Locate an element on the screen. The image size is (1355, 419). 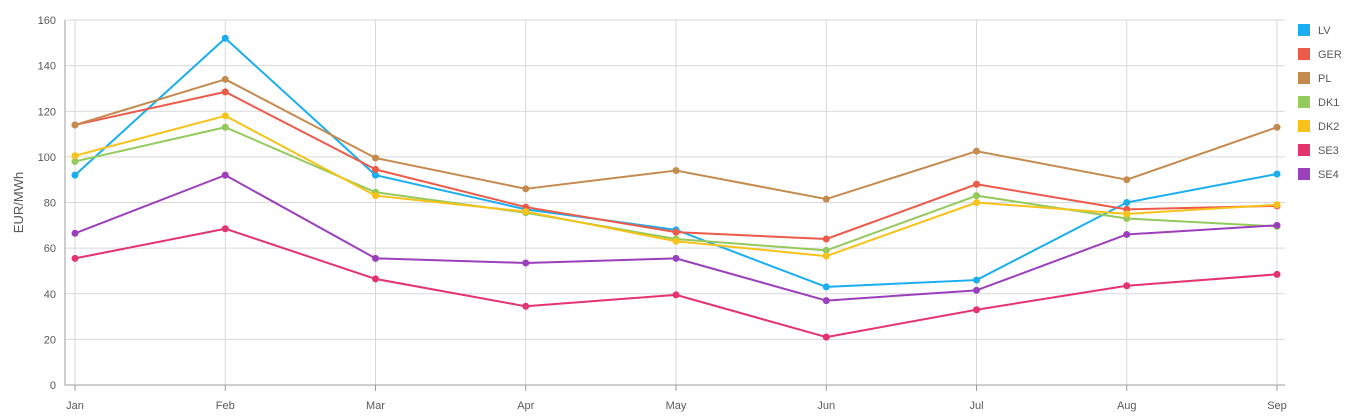
y-tick-label: 60 is located at coordinates (50, 249).